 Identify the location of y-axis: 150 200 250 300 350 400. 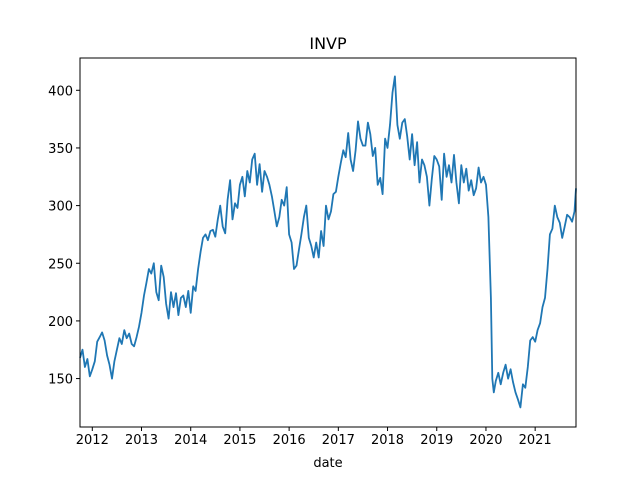
(64, 236).